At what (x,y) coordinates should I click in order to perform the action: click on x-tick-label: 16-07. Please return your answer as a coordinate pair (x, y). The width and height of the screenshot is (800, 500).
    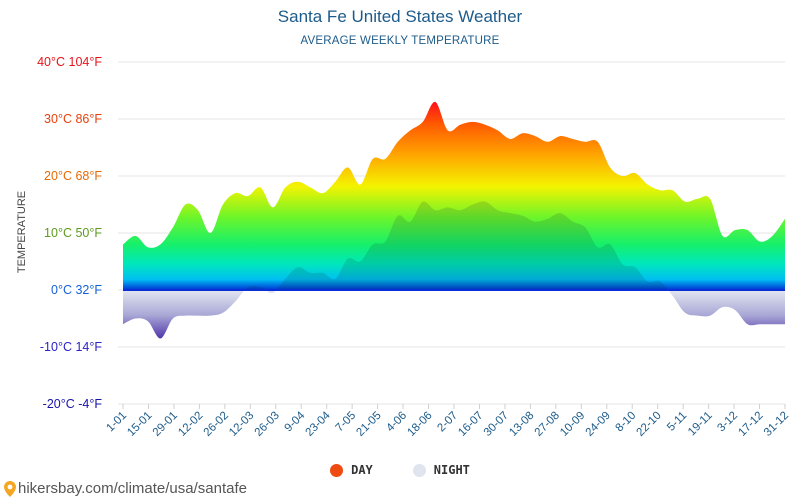
    Looking at the image, I should click on (470, 424).